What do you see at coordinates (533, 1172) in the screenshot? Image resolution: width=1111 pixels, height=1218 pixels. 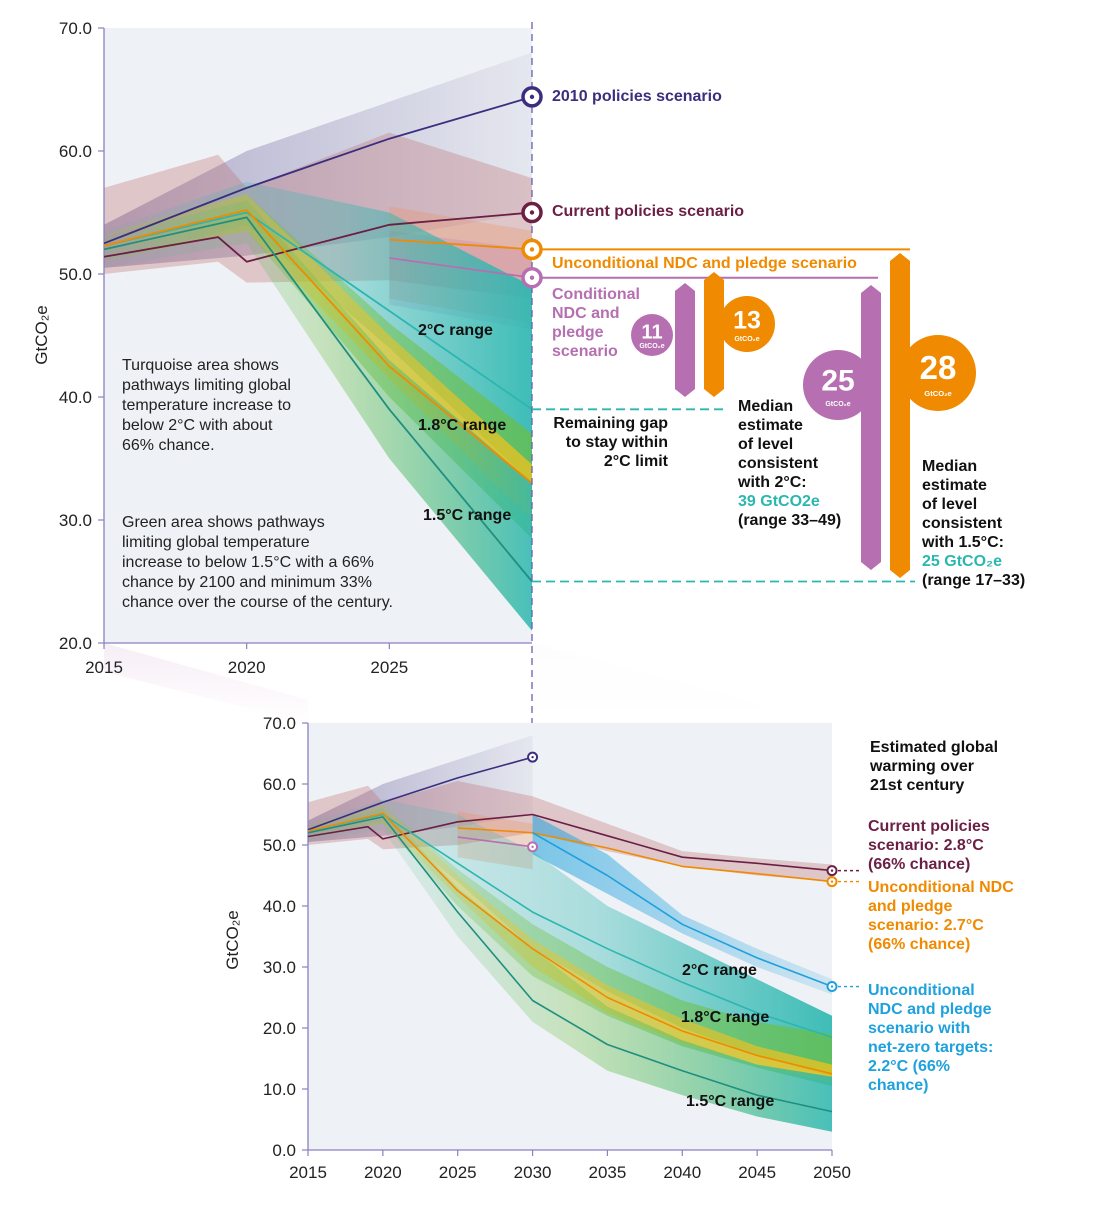 I see `bottom-x-tick-label: 2030` at bounding box center [533, 1172].